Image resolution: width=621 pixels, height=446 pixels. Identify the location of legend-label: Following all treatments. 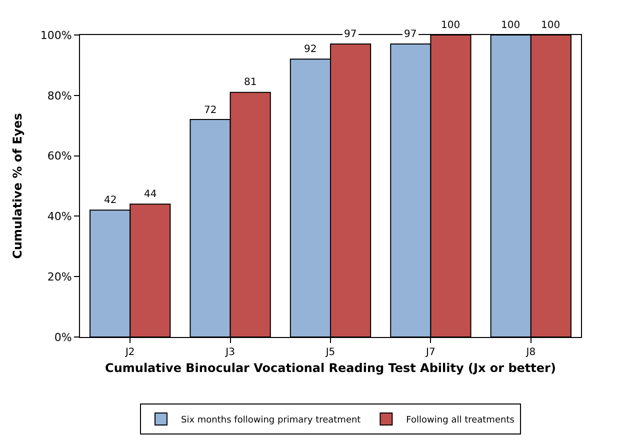
(460, 420).